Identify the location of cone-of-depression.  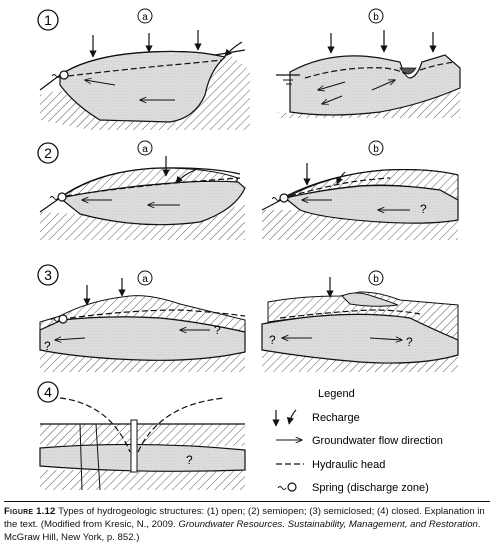
(142, 425).